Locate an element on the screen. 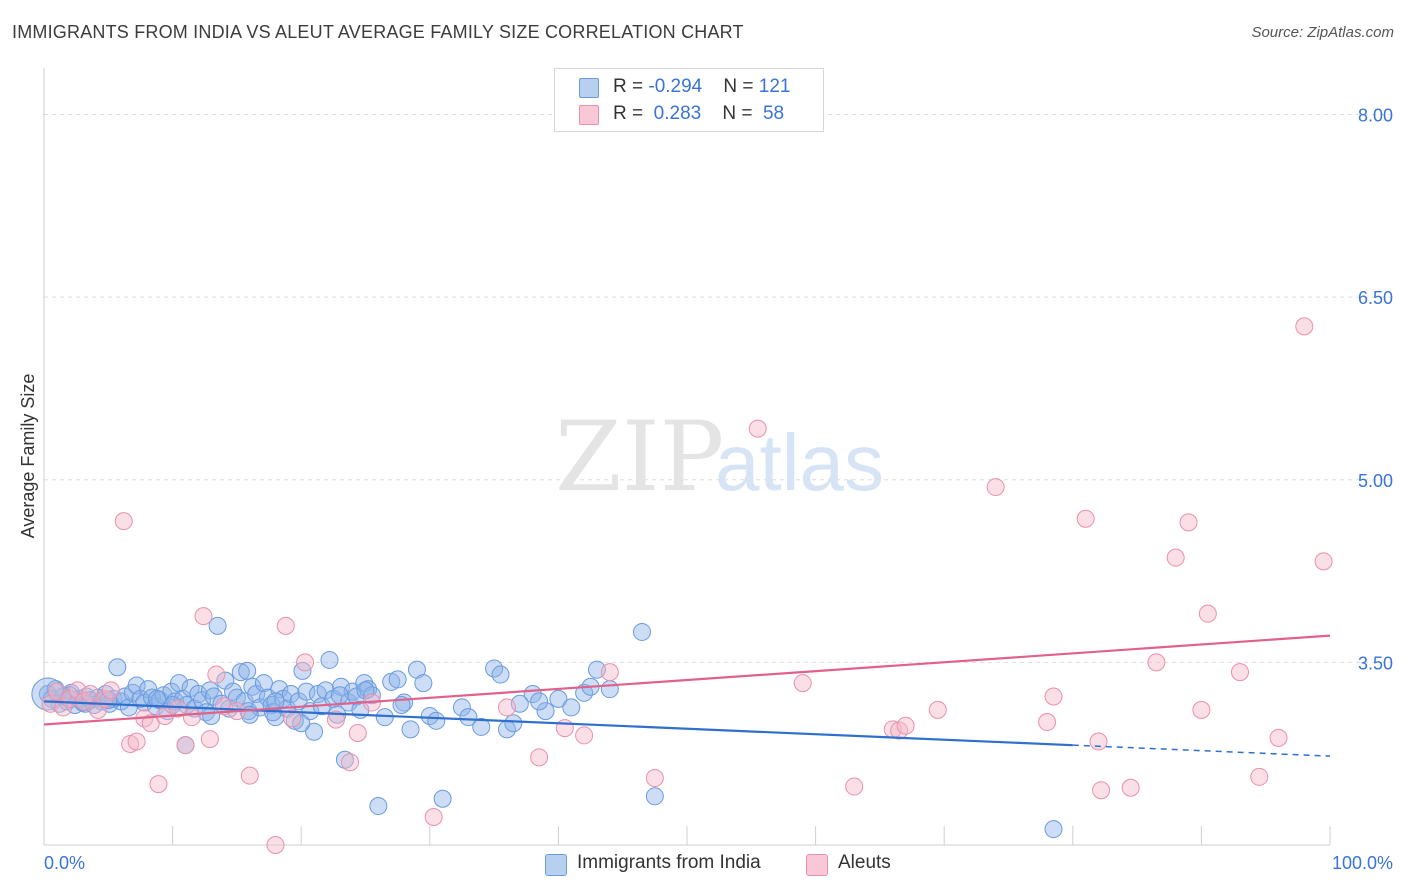 This screenshot has height=892, width=1406. legend-swatch-aleuts is located at coordinates (589, 115).